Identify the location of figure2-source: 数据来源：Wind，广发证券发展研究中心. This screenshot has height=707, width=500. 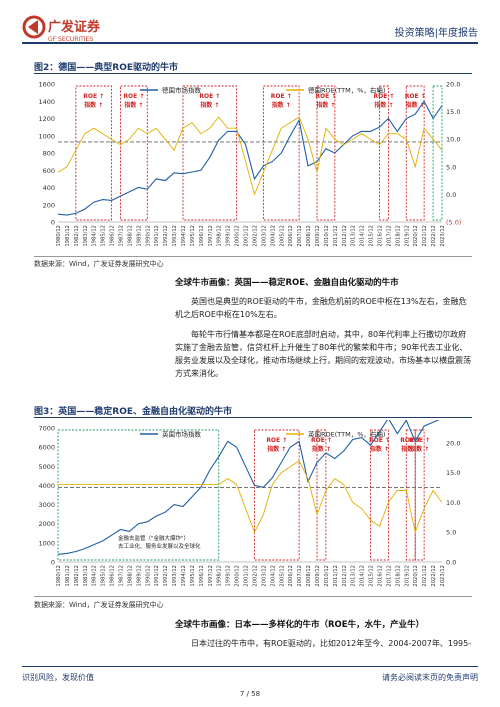
(99, 264).